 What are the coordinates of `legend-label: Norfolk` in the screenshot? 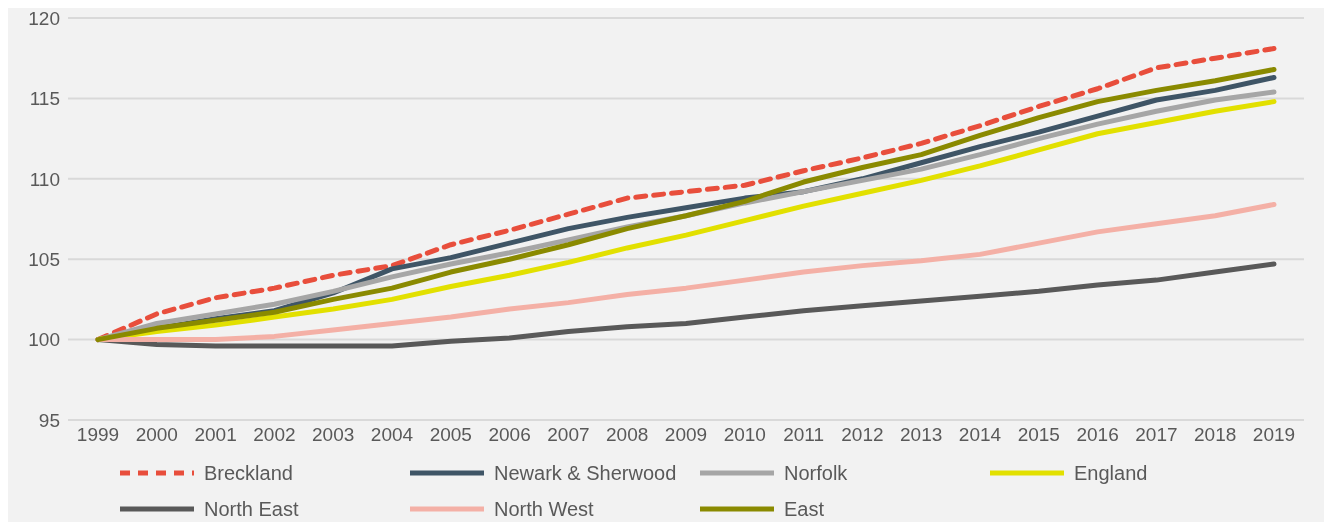 It's located at (816, 473).